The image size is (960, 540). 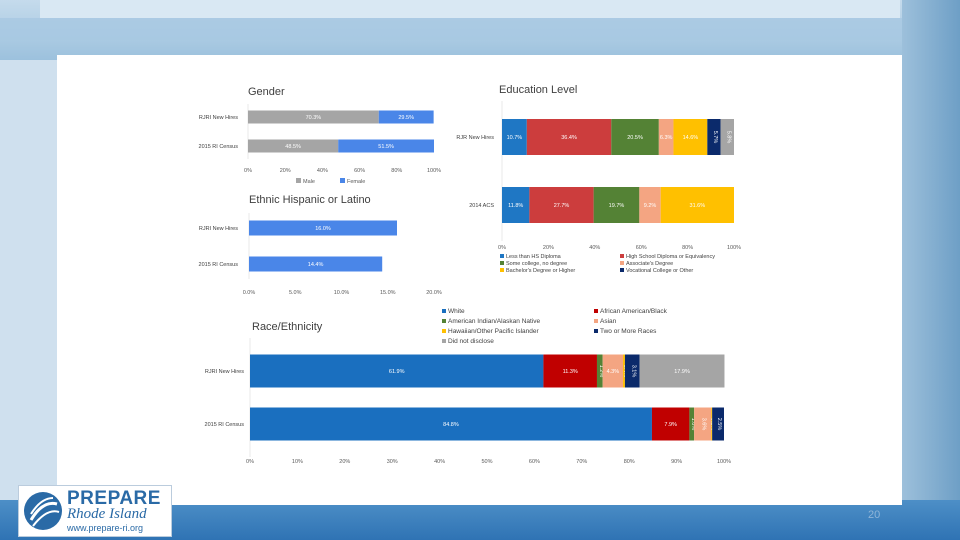 I want to click on race-tick-label: 40%, so click(x=439, y=462).